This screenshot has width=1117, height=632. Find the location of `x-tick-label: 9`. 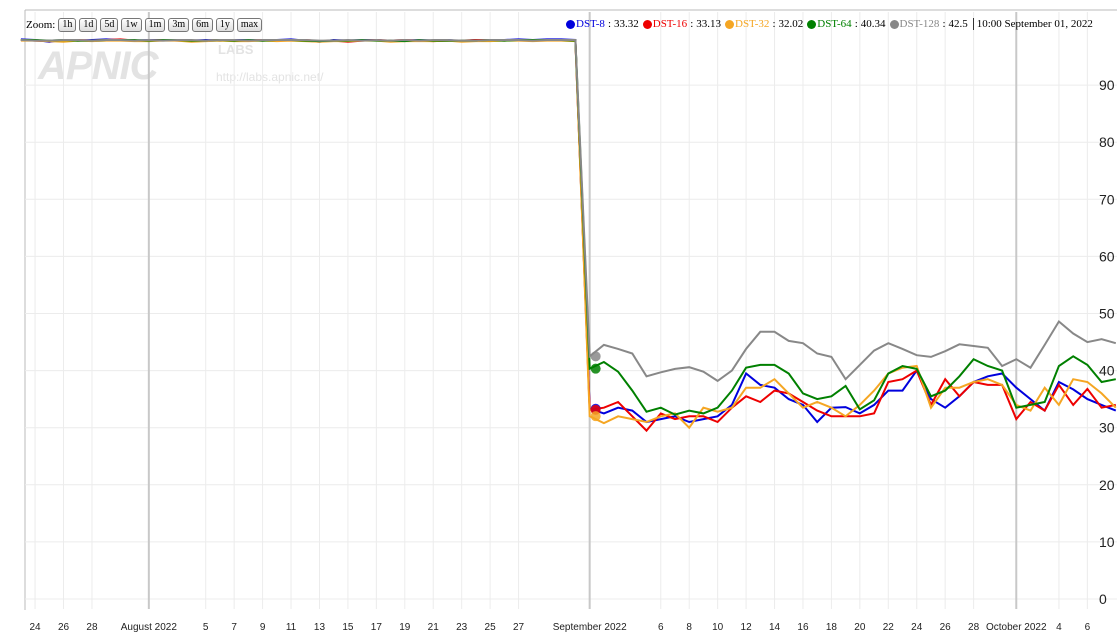

x-tick-label: 9 is located at coordinates (263, 627).